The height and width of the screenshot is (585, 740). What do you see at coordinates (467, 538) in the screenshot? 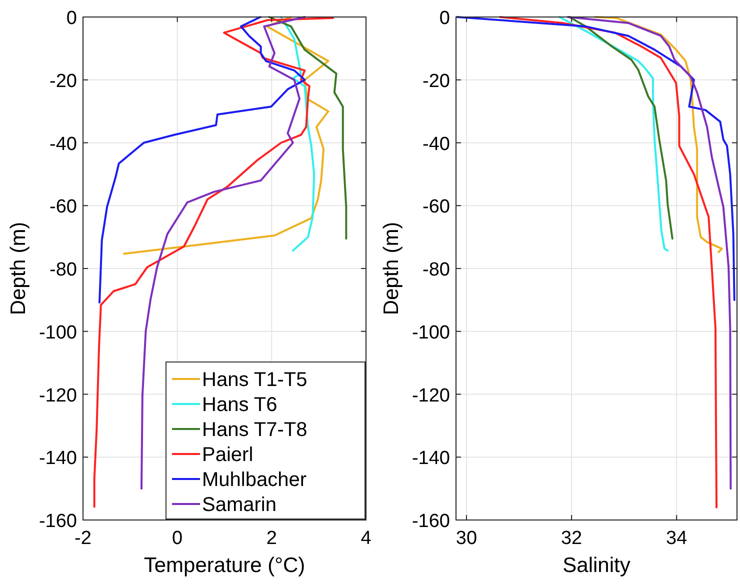
I see `x-tick-label: 30` at bounding box center [467, 538].